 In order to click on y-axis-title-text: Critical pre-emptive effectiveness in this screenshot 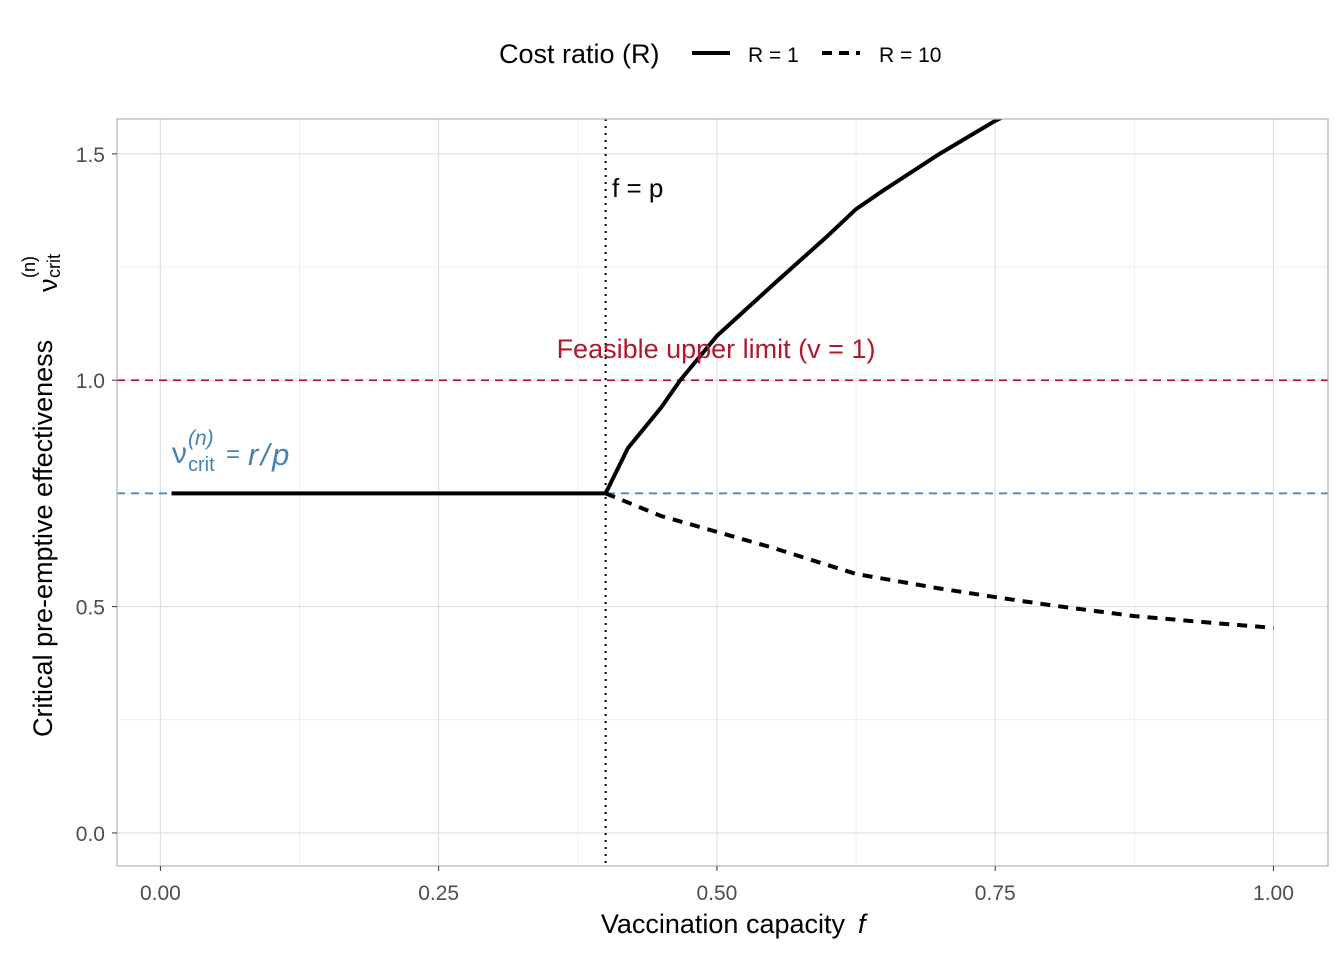, I will do `click(43, 538)`.